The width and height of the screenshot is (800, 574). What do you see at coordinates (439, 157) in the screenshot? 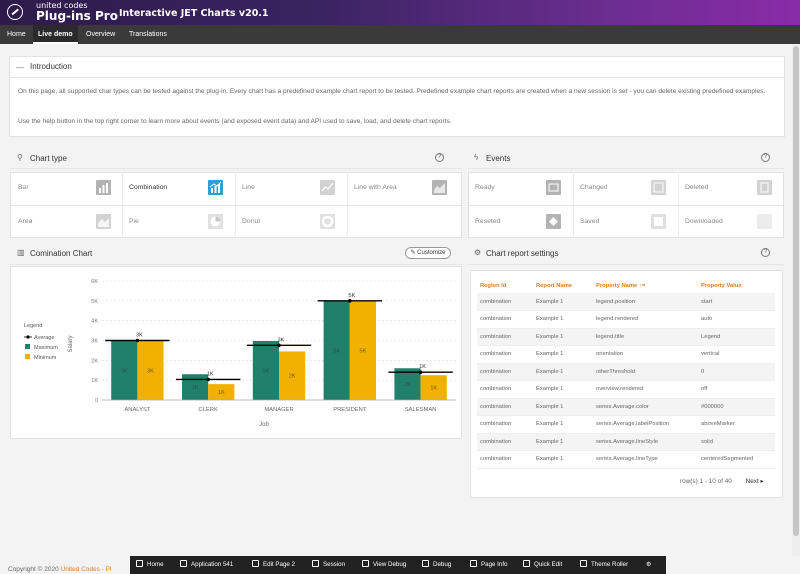
I see `chart-type-help-icon: ?` at bounding box center [439, 157].